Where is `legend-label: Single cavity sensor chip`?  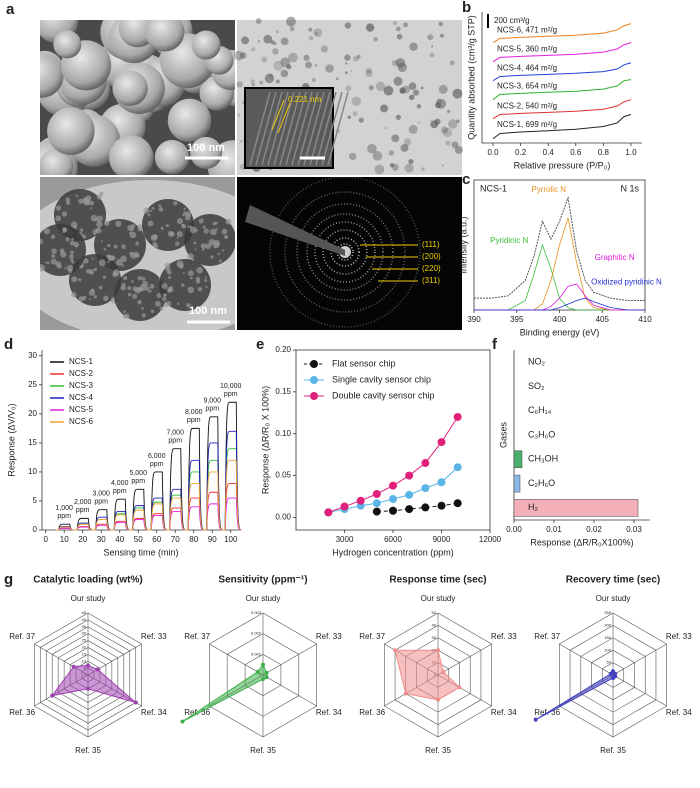
legend-label: Single cavity sensor chip is located at coordinates (381, 379).